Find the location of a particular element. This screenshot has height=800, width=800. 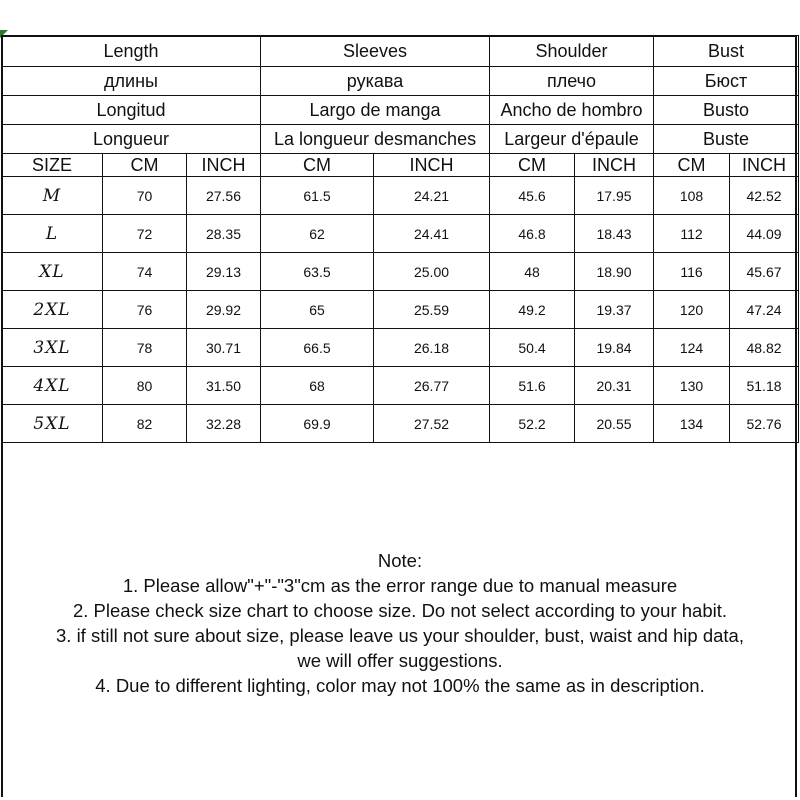

size-cell: M is located at coordinates (52, 195).